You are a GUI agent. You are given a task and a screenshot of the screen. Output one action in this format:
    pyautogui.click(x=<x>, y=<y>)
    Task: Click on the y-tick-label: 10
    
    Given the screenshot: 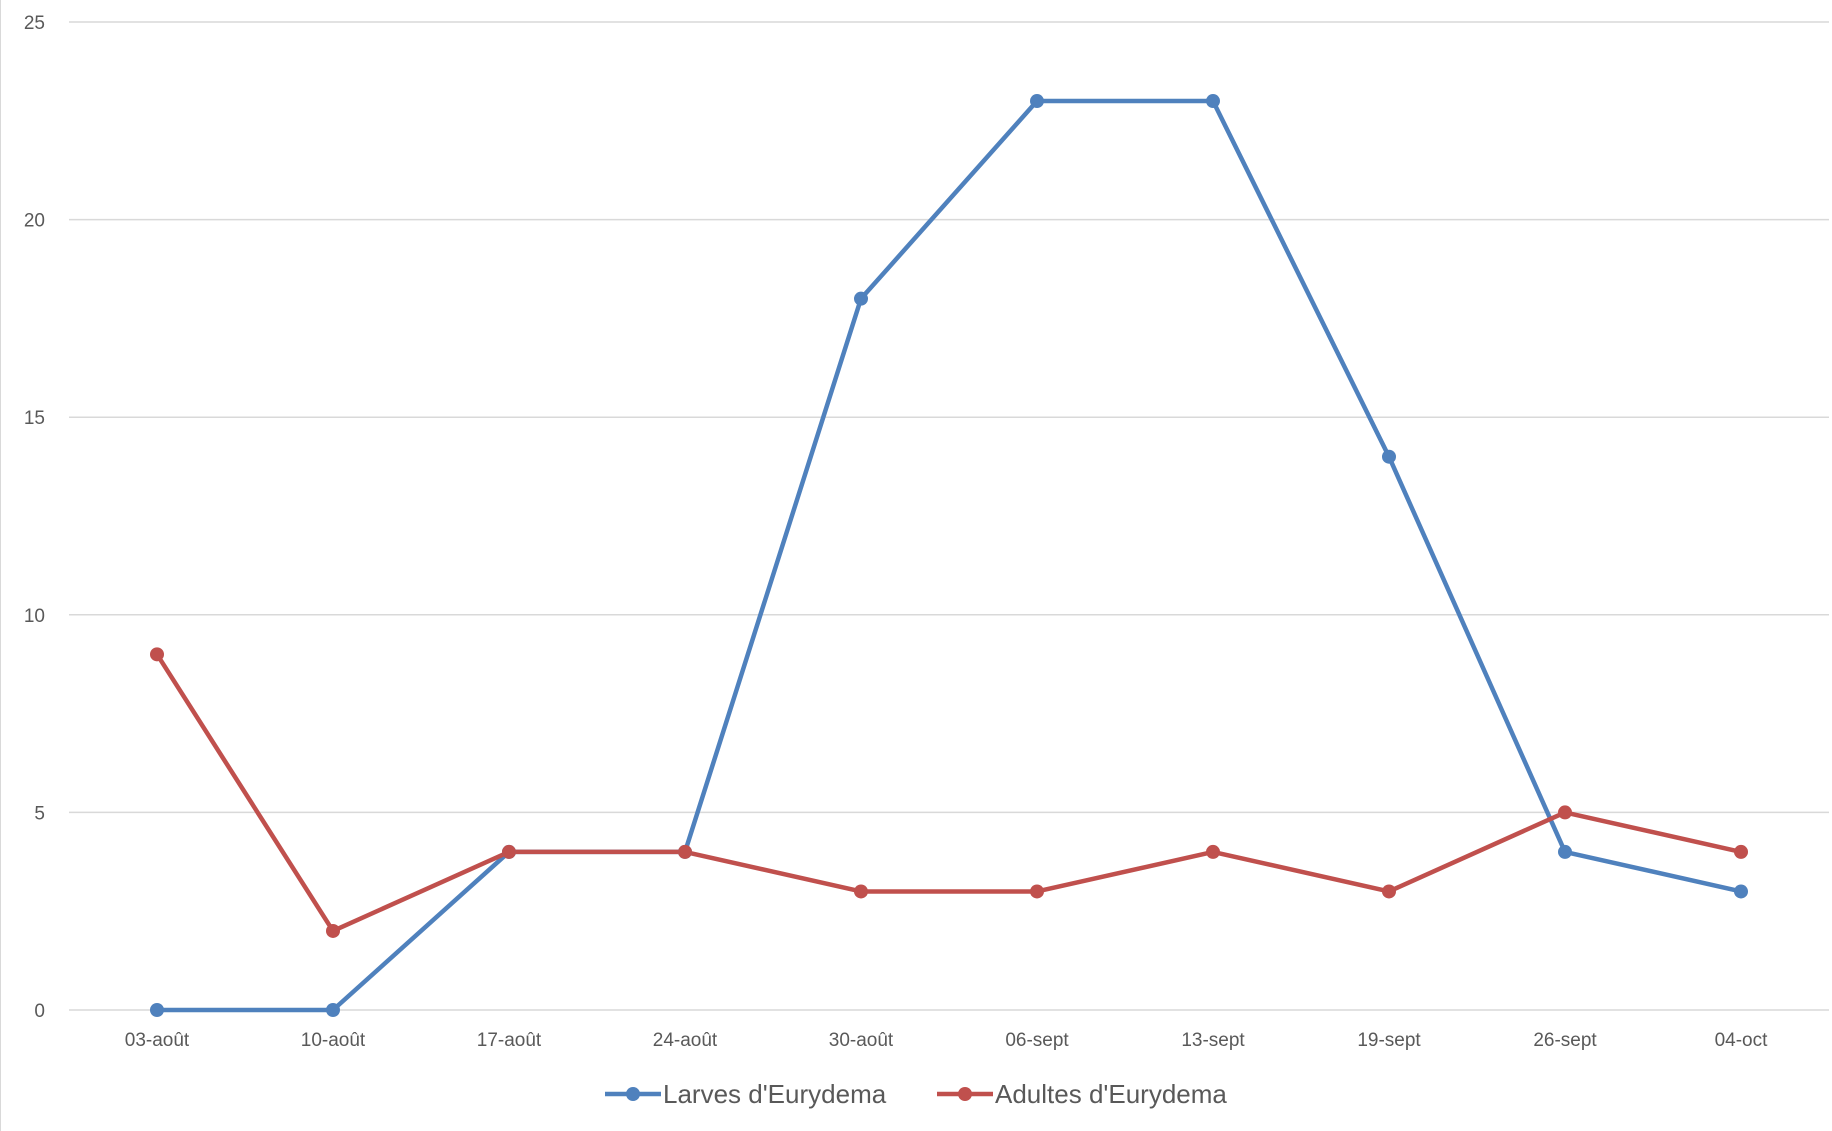 What is the action you would take?
    pyautogui.click(x=34, y=616)
    